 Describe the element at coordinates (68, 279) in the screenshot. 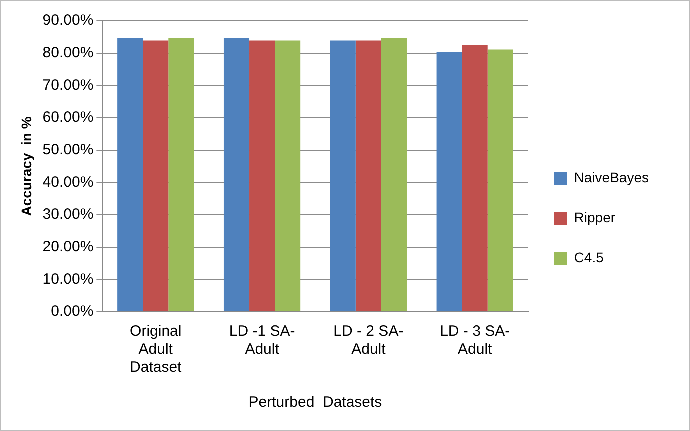

I see `y-tick-label: 10.00%` at that location.